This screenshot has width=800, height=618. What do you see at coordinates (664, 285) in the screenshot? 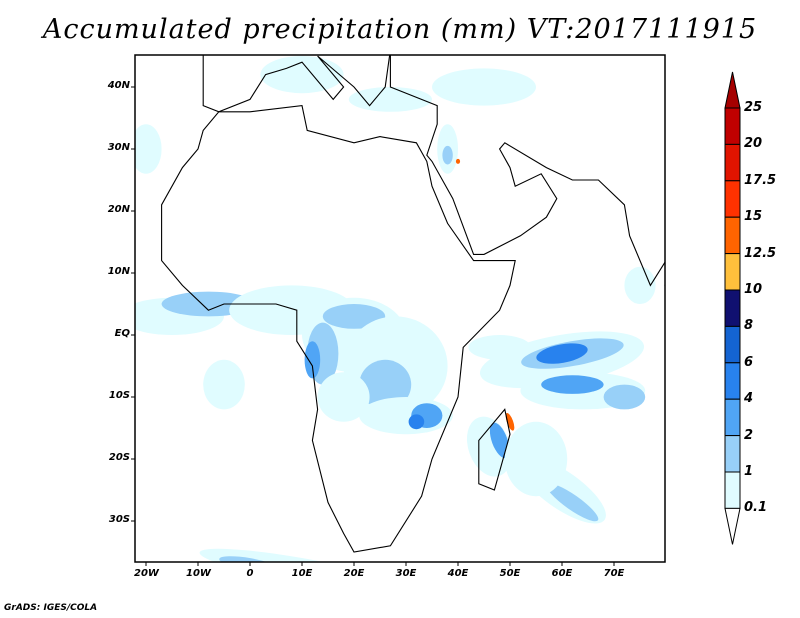
I see `sri-lanka-coastline` at bounding box center [664, 285].